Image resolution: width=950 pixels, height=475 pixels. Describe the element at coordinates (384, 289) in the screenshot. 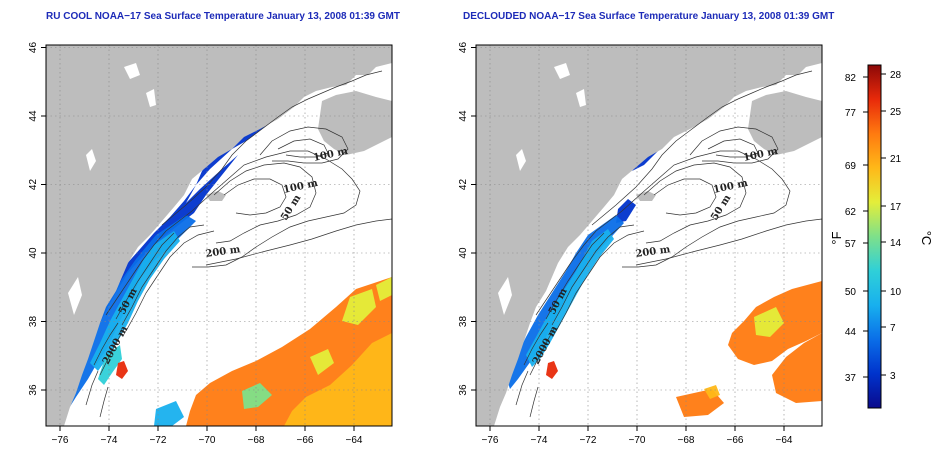

I see `warm-eddy-edge` at that location.